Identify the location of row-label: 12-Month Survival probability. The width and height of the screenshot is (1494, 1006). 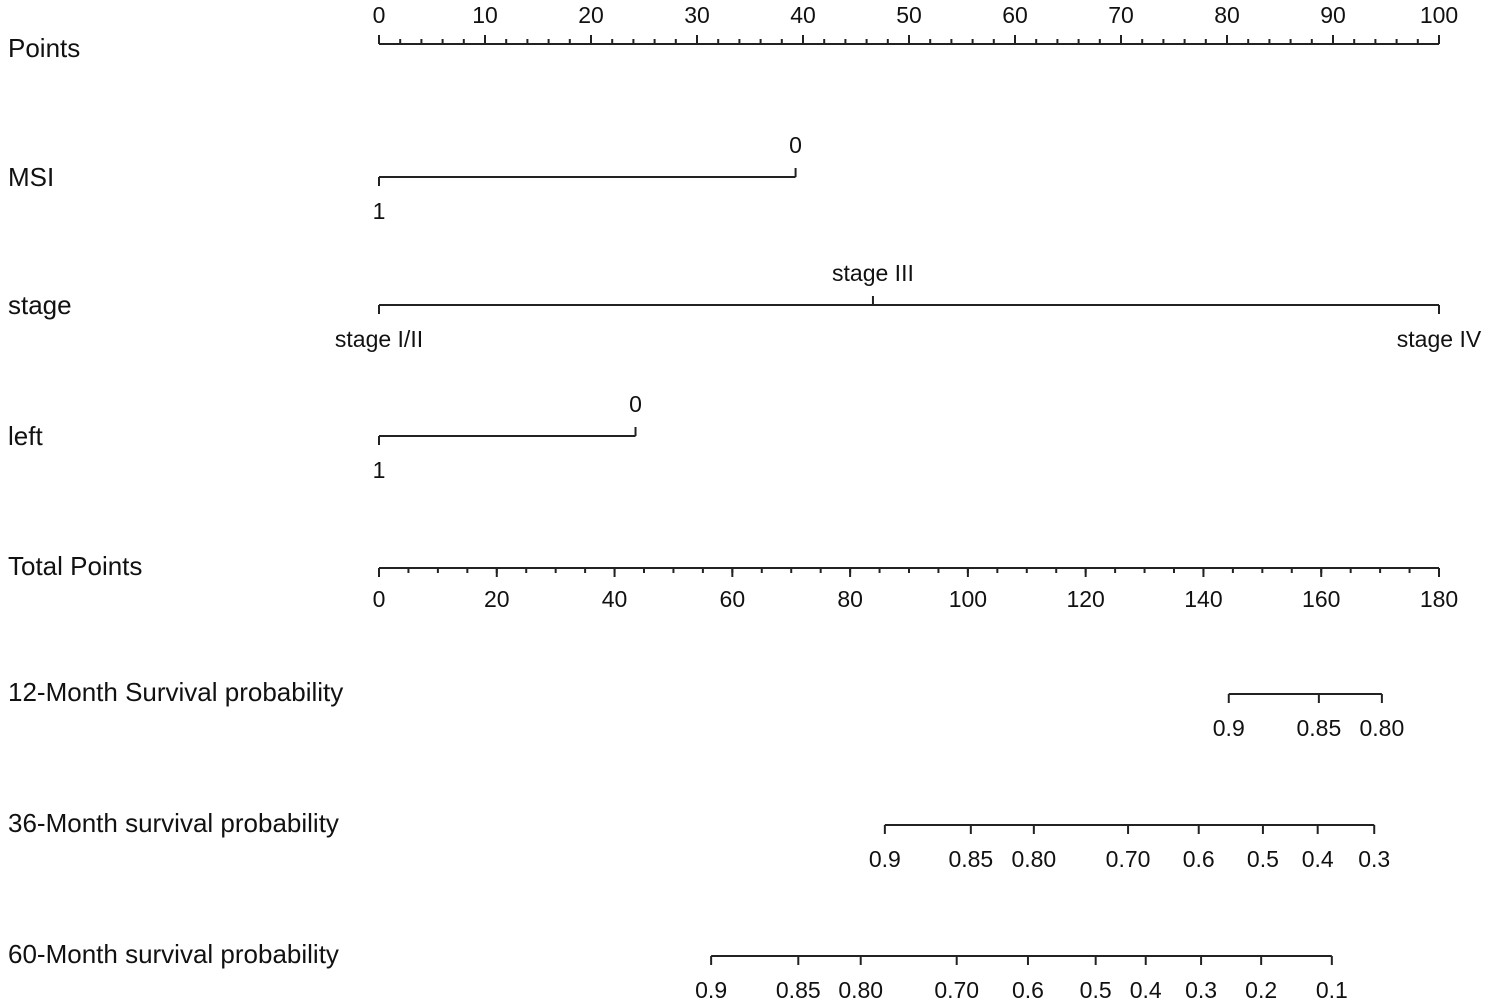
(175, 692).